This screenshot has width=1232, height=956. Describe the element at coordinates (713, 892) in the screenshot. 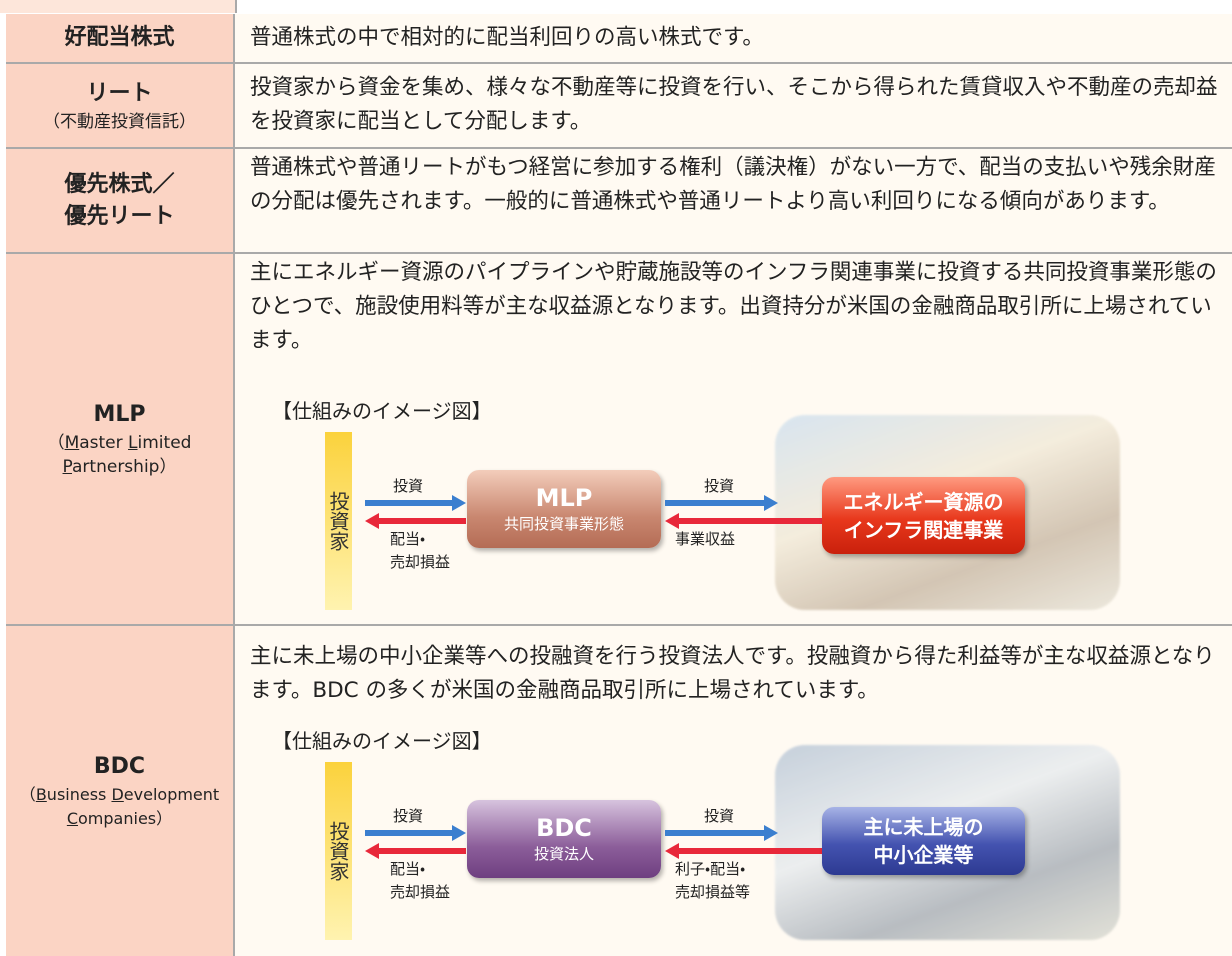

I see `label: 売却損益等` at that location.